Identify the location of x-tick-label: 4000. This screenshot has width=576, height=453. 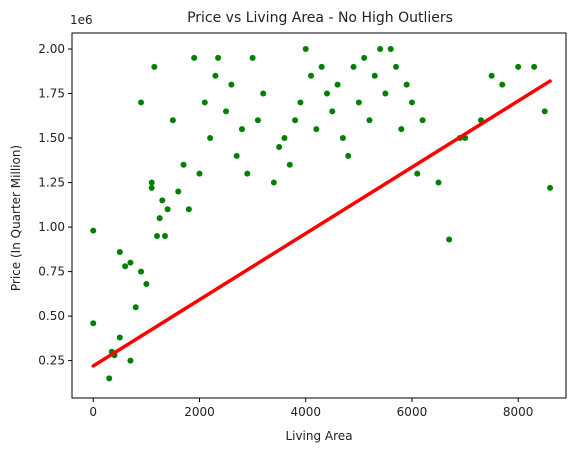
(305, 412).